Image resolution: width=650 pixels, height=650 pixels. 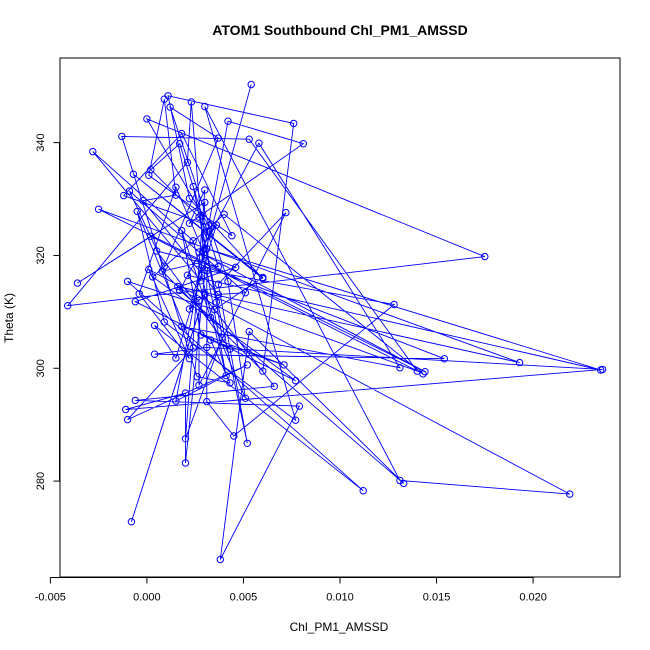 I want to click on chart-title: ATOM1 Southbound Chl_PM1_AMSSD, so click(x=339, y=30).